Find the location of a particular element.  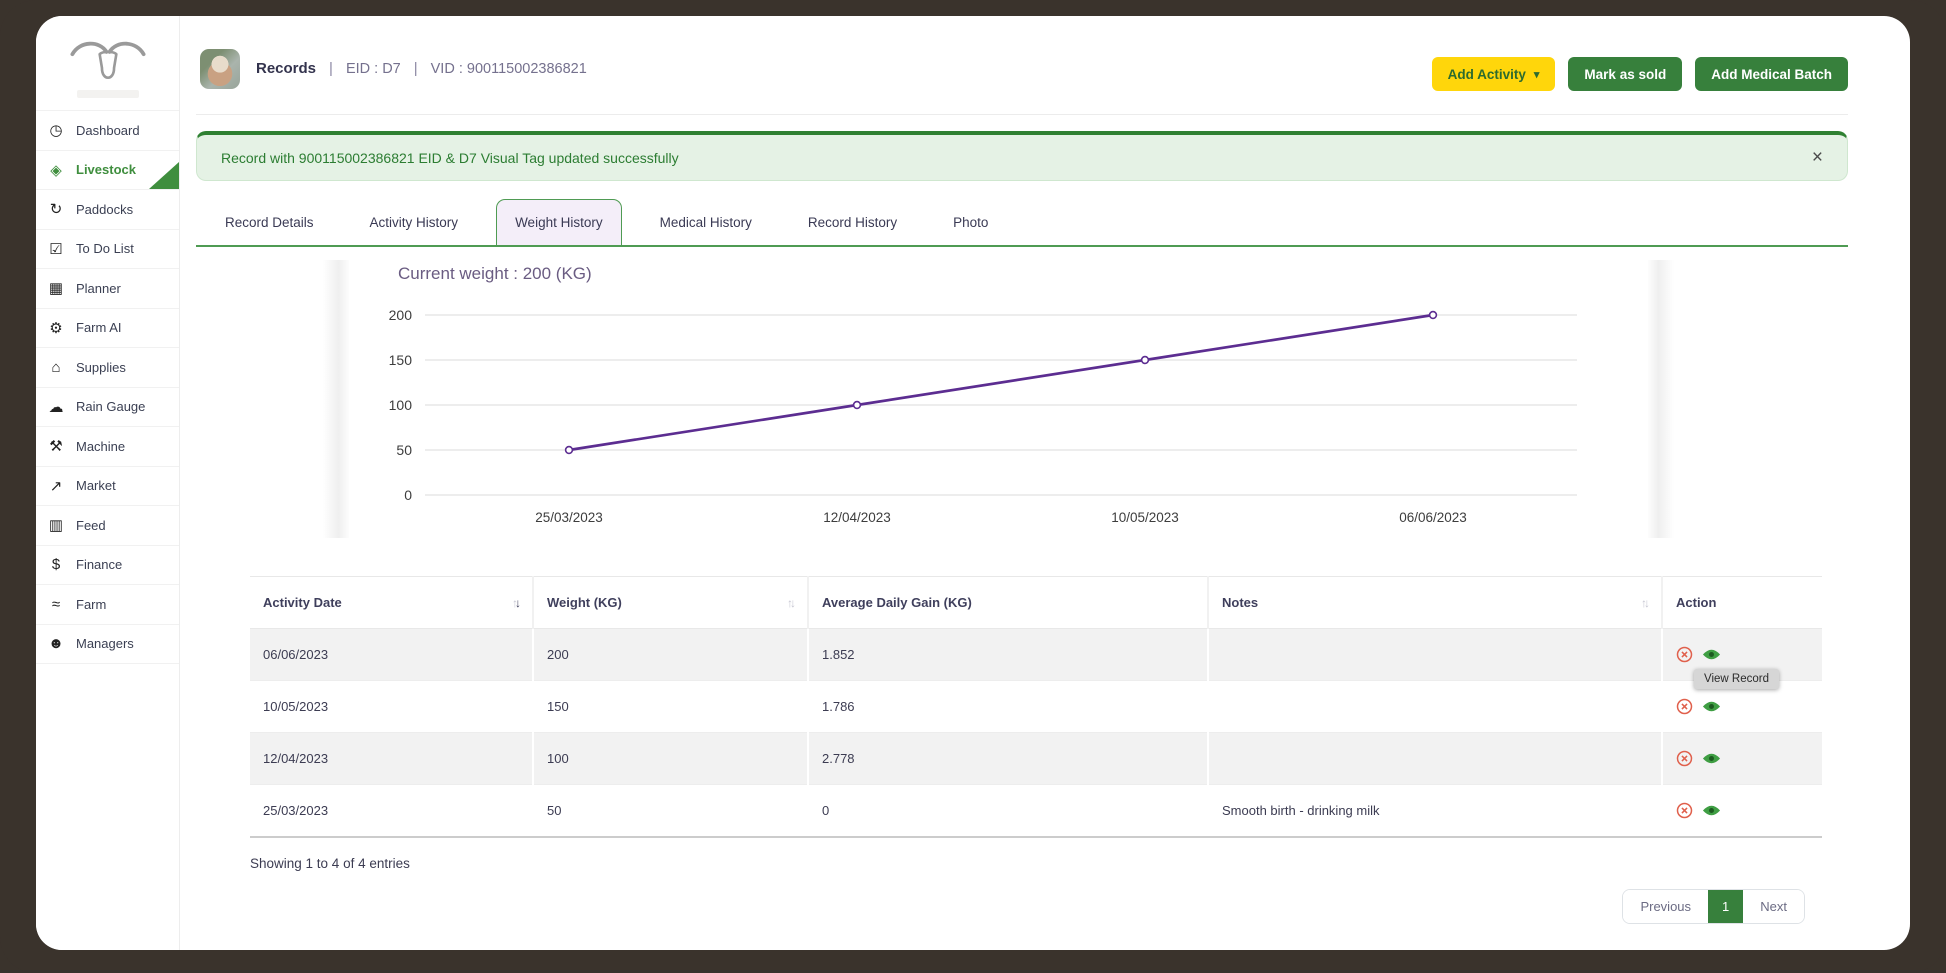

cell-notes is located at coordinates (1435, 706).